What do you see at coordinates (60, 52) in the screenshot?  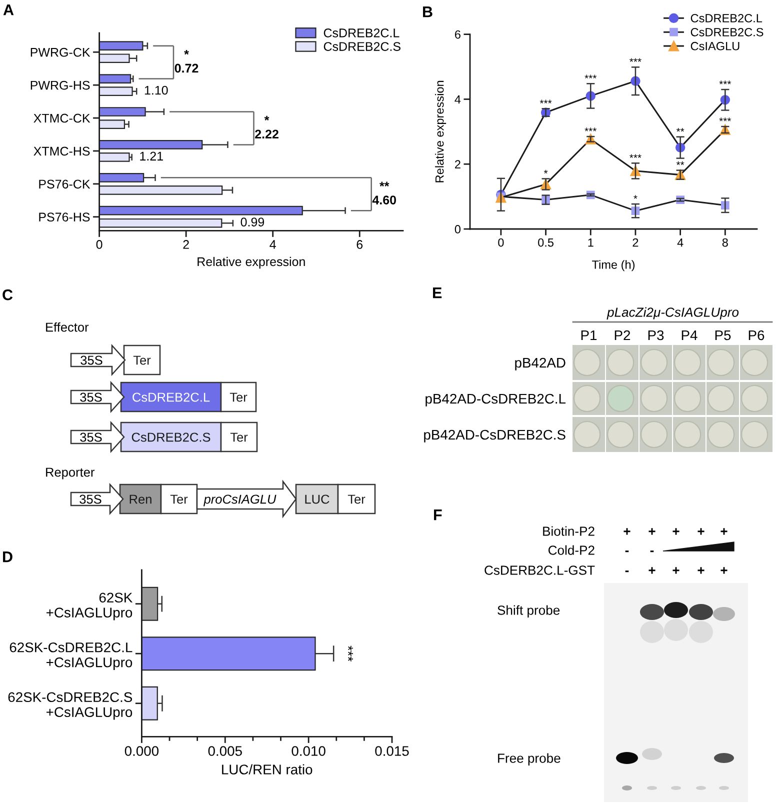 I see `y-tick-label: PWRG-CK` at bounding box center [60, 52].